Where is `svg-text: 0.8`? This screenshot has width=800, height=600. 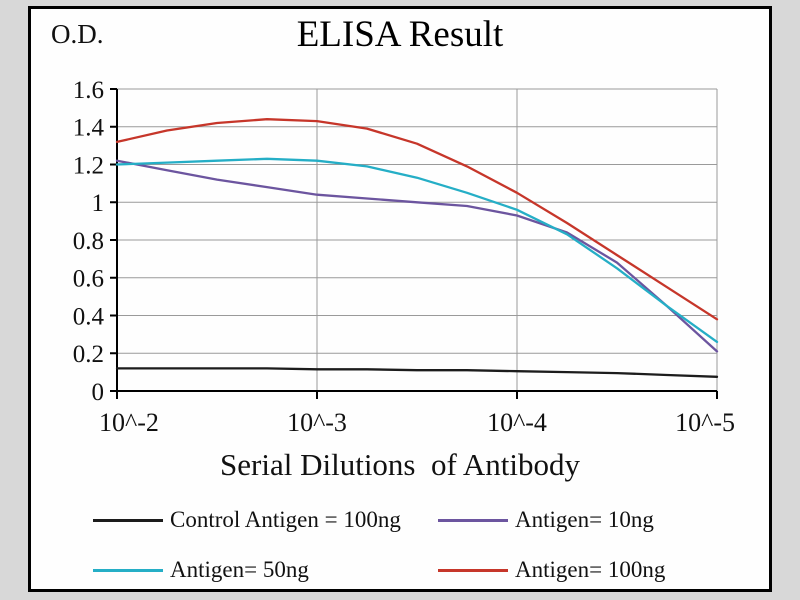
svg-text: 0.8 is located at coordinates (88, 241).